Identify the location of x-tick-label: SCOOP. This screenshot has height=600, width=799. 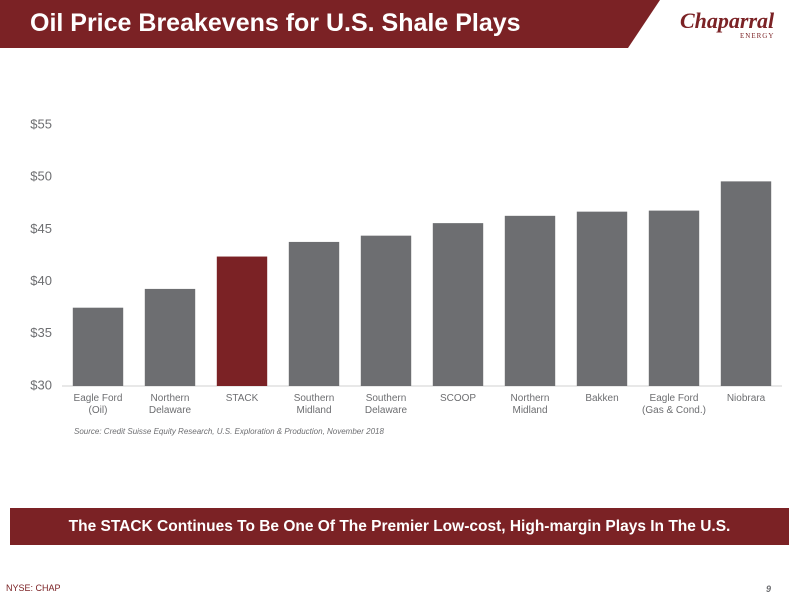
(458, 398).